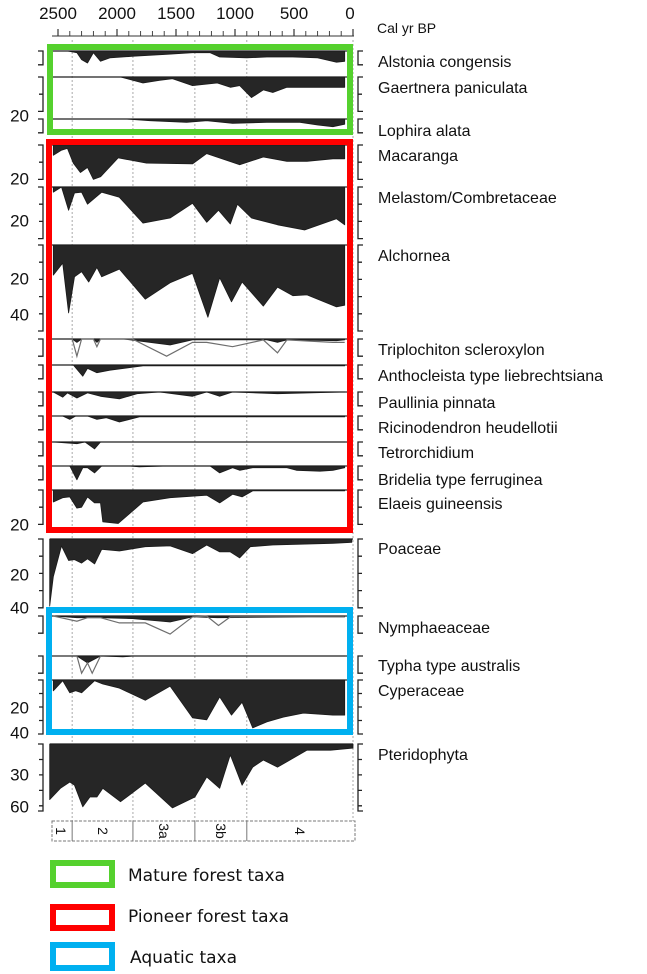 The image size is (647, 974). Describe the element at coordinates (440, 504) in the screenshot. I see `taxon-label: Elaeis guineensis` at that location.